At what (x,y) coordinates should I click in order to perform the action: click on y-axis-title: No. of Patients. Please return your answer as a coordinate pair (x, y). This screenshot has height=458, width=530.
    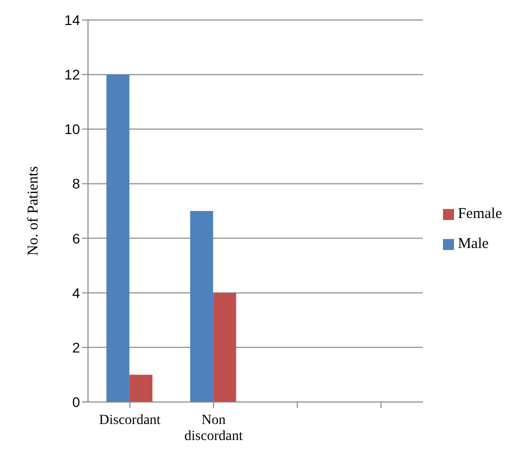
    Looking at the image, I should click on (33, 211).